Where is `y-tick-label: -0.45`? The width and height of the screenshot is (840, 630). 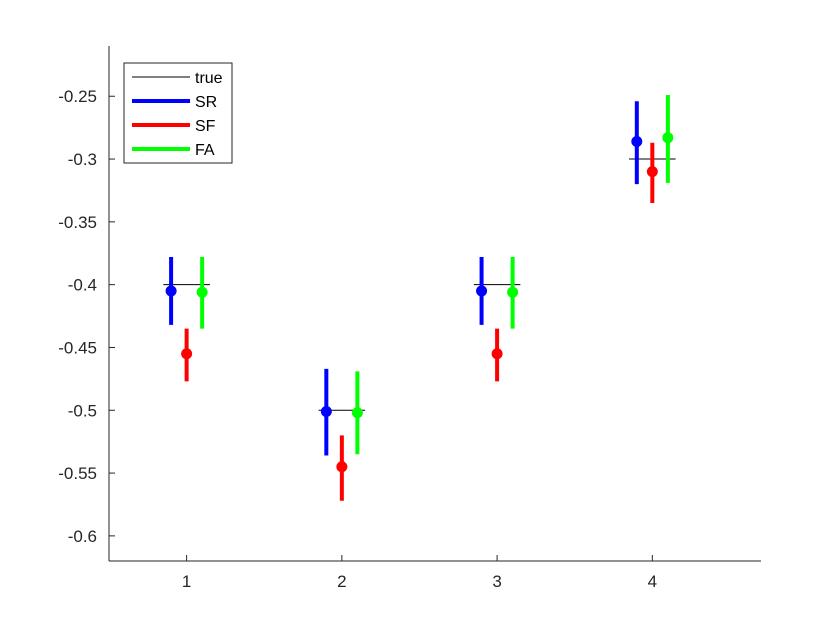
y-tick-label: -0.45 is located at coordinates (77, 347).